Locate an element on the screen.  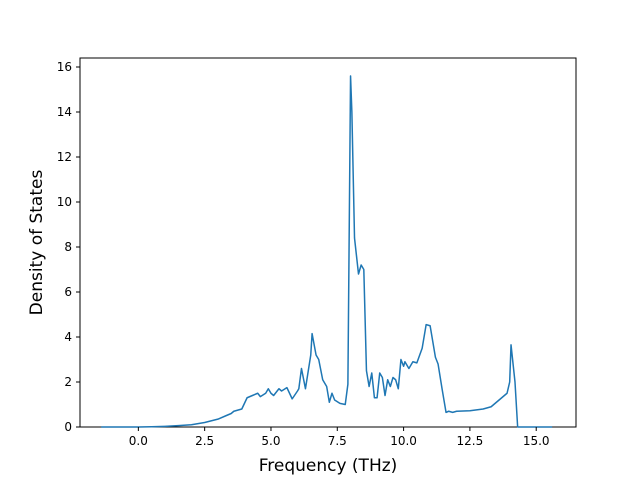
y-tick-label: 2 is located at coordinates (68, 382).